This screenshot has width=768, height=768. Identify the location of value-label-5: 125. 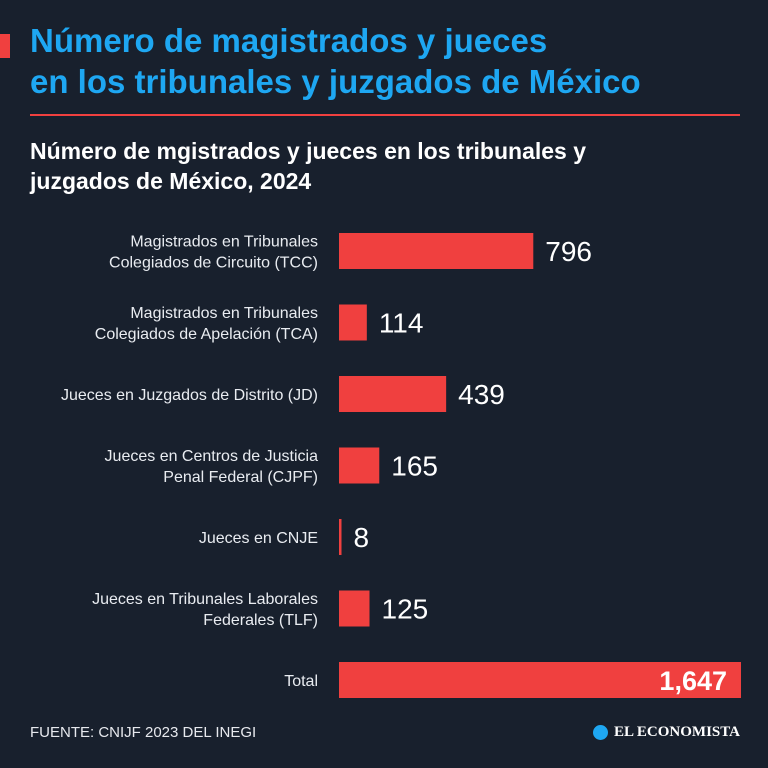
(405, 609).